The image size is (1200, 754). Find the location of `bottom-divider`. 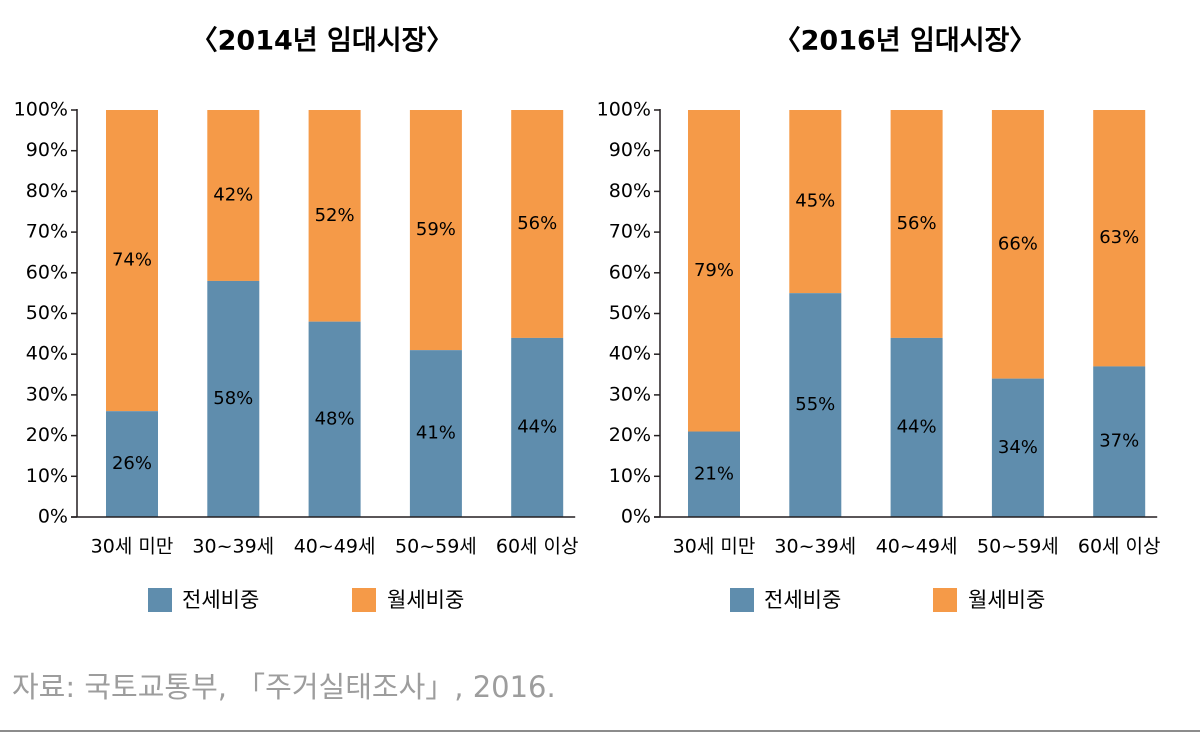

bottom-divider is located at coordinates (600, 731).